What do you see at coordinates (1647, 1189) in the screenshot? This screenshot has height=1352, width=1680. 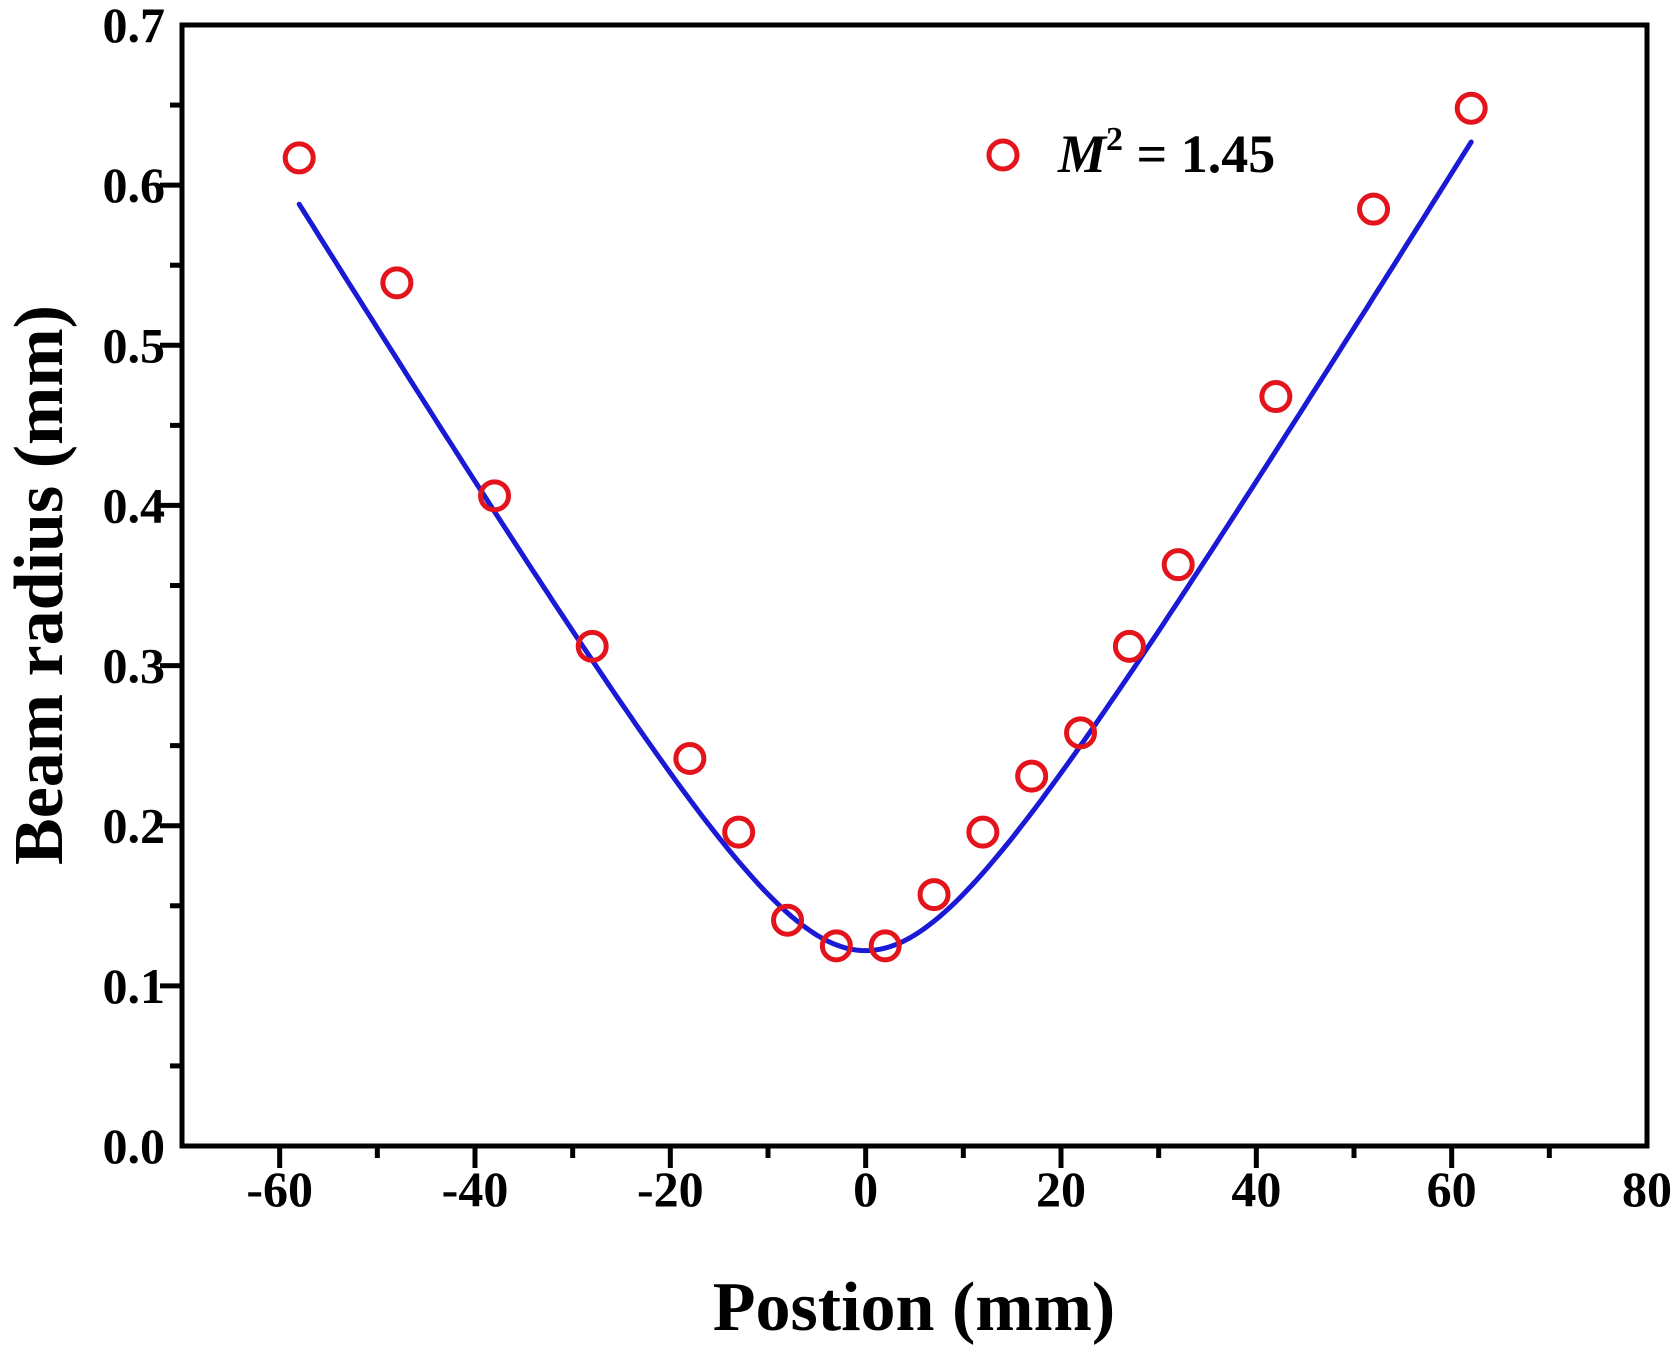 I see `x-tick-label: 80` at bounding box center [1647, 1189].